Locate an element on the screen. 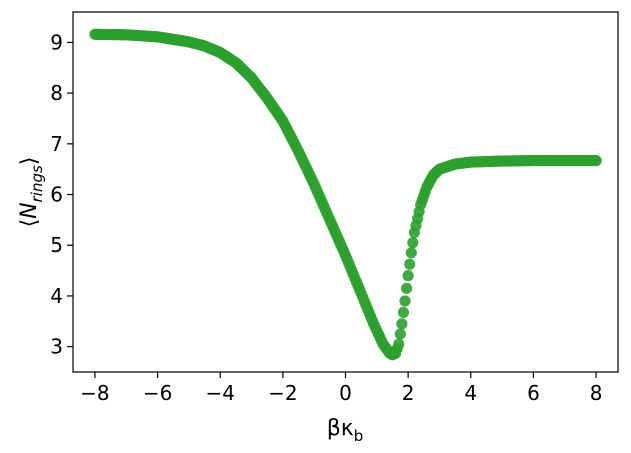 The width and height of the screenshot is (631, 453). x-tick-label: 4 is located at coordinates (470, 393).